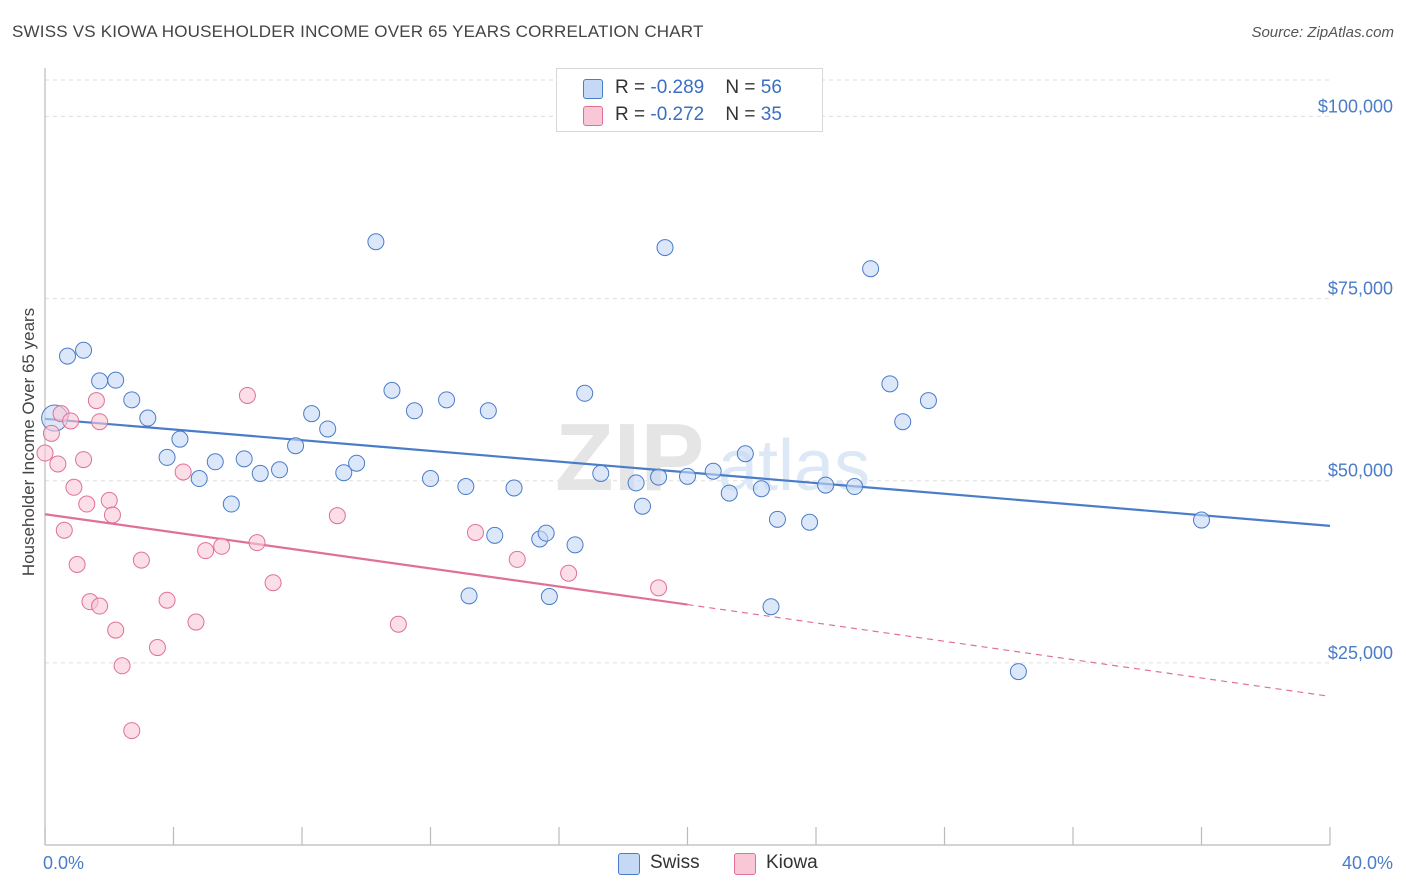  I want to click on legend-n-value-swiss: 56, so click(771, 87).